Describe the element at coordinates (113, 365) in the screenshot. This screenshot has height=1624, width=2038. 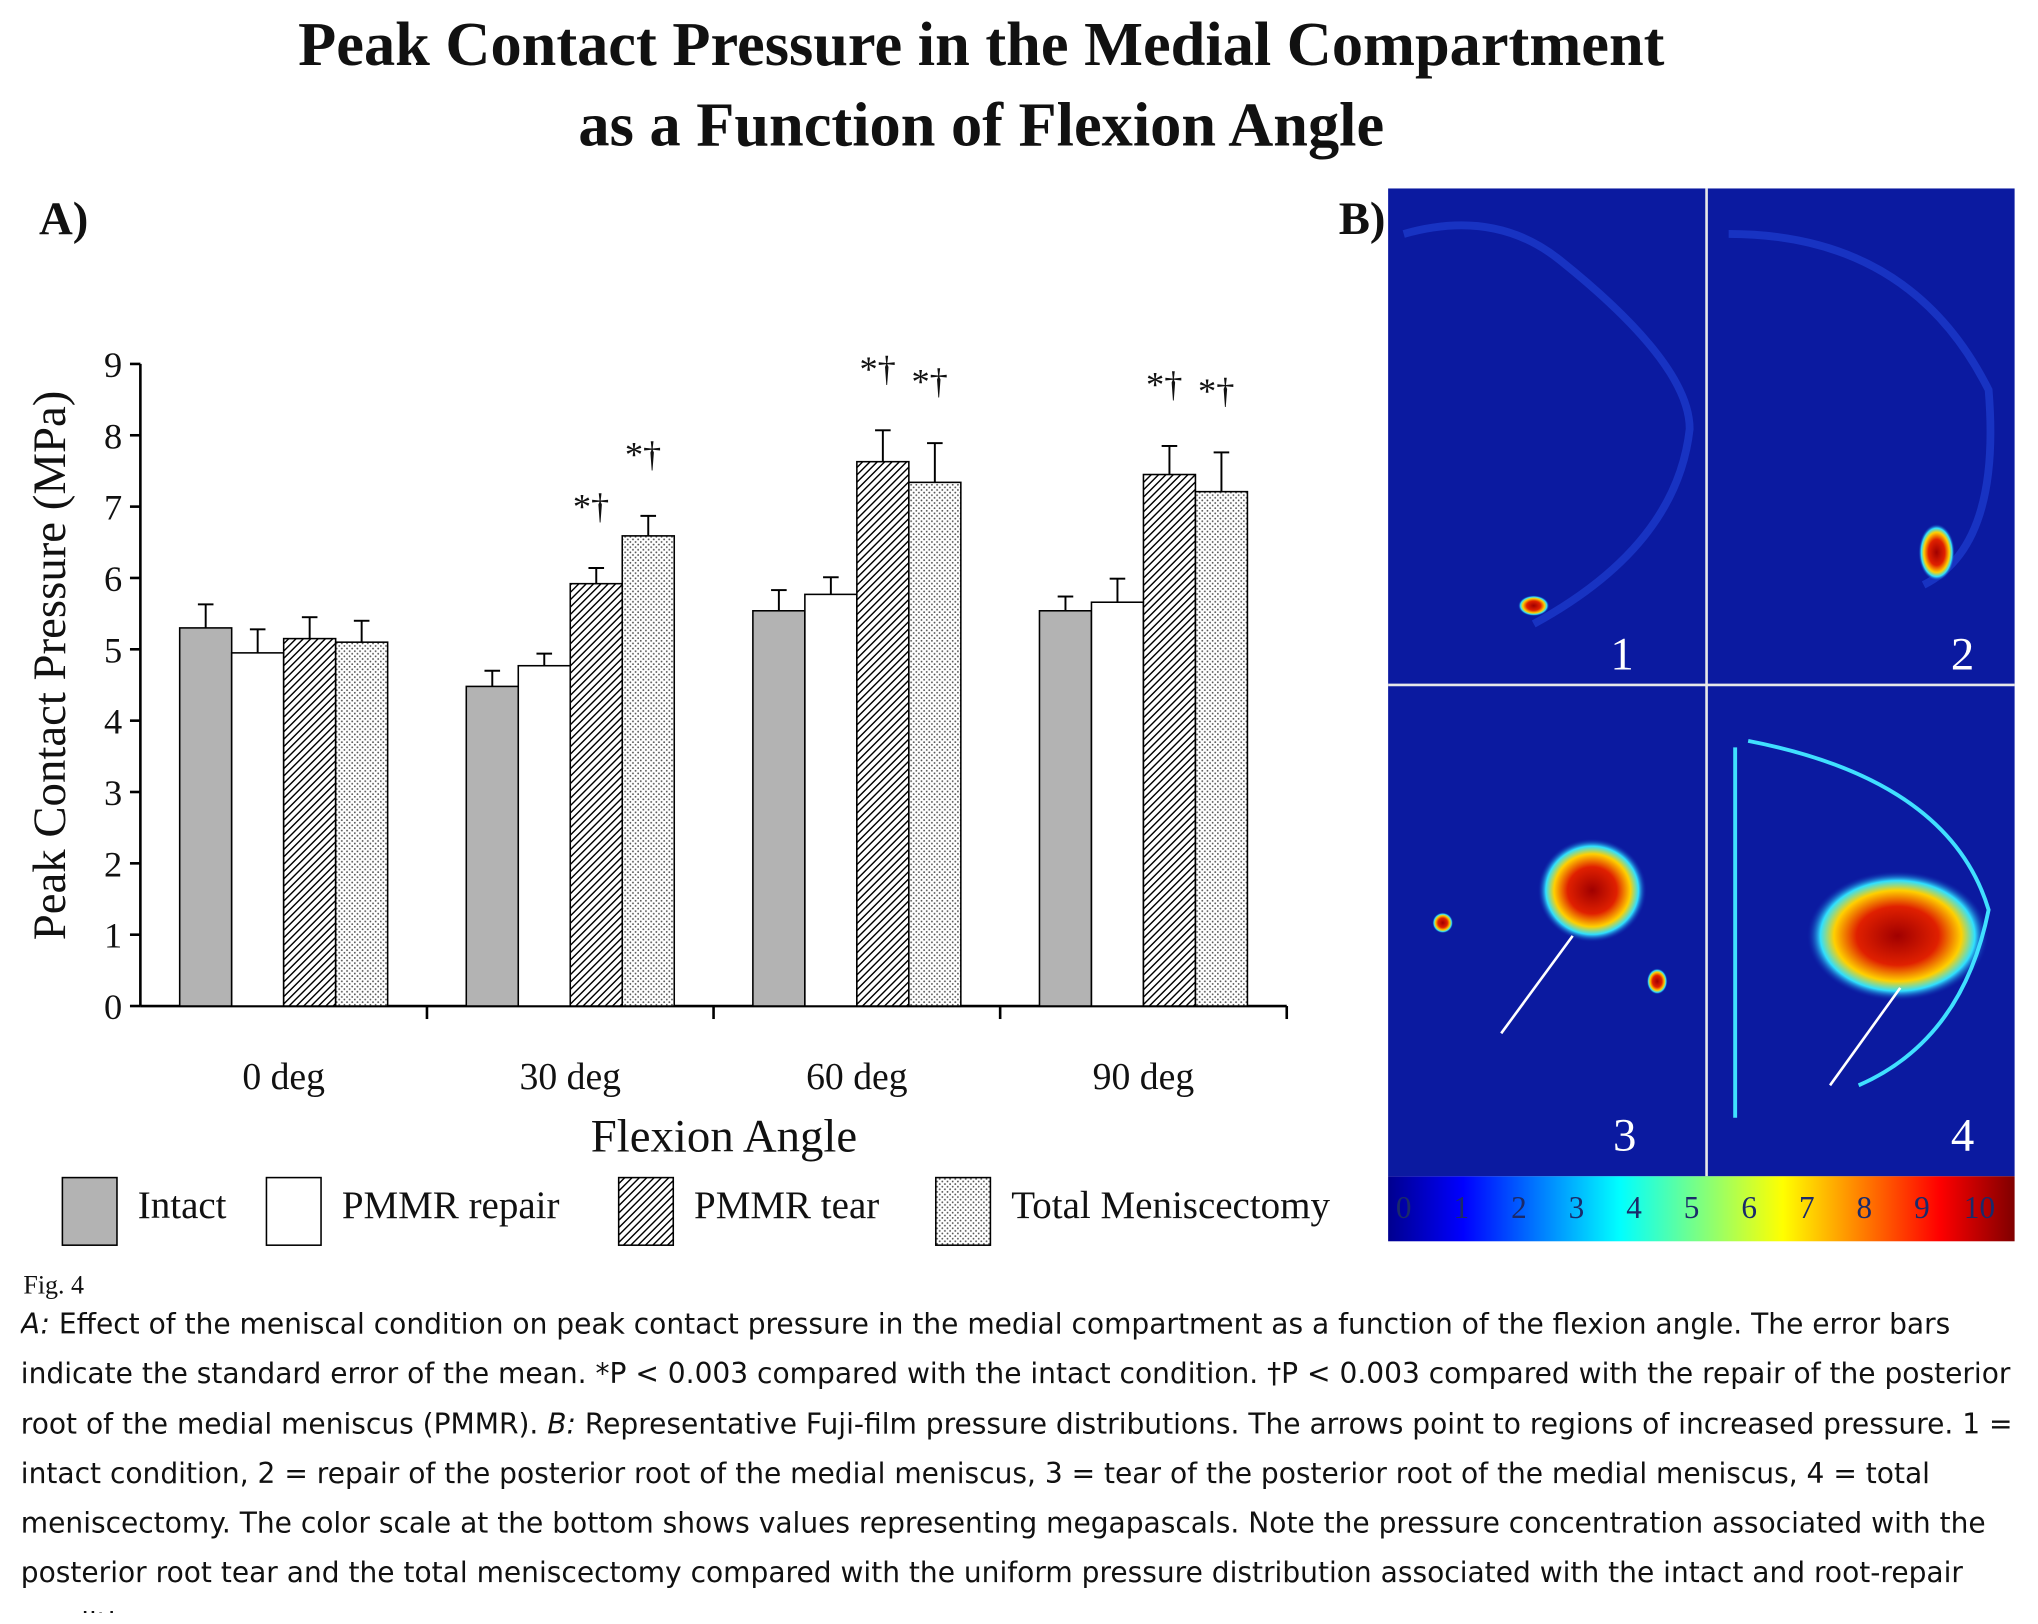
I see `y-tick-label: 9` at that location.